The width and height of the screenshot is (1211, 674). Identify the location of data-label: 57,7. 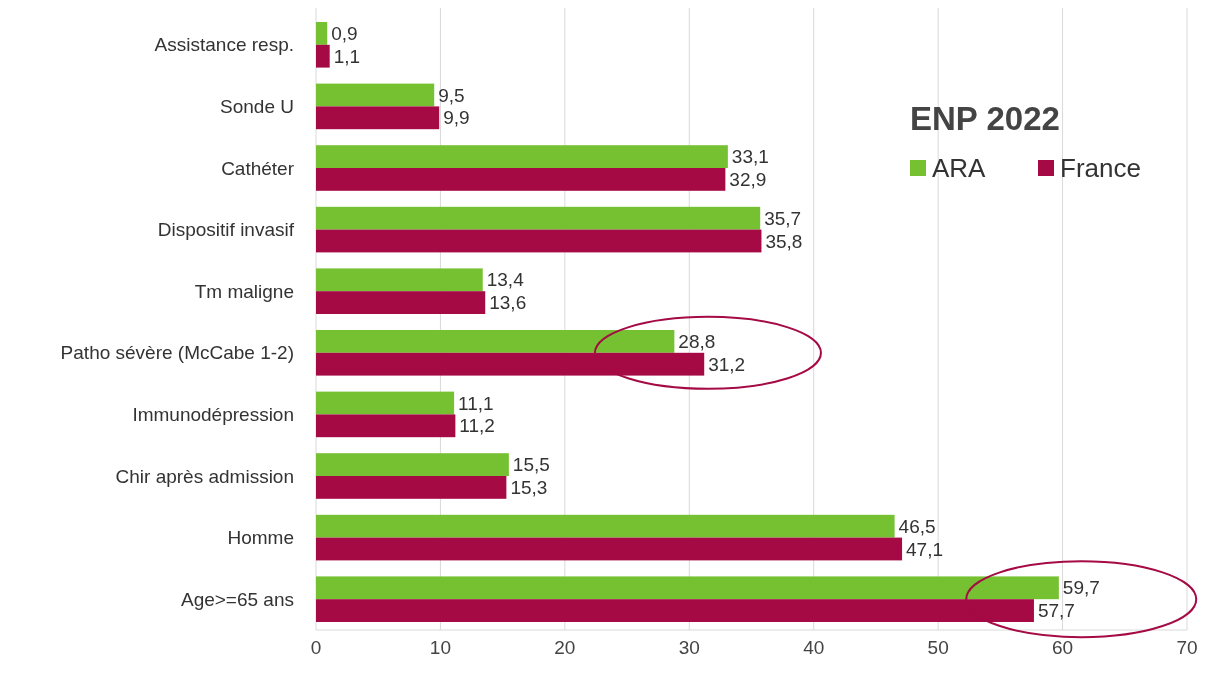
(1056, 611).